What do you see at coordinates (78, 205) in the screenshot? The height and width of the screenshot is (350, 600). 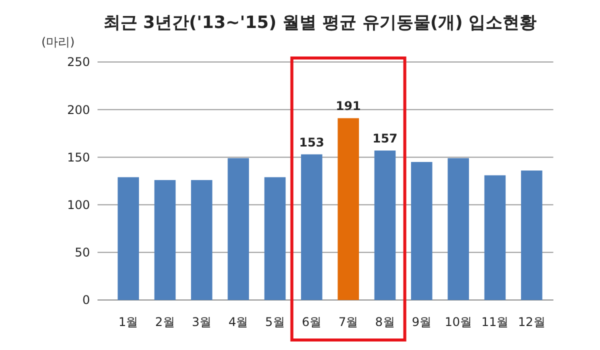 I see `y-tick-label: 100` at bounding box center [78, 205].